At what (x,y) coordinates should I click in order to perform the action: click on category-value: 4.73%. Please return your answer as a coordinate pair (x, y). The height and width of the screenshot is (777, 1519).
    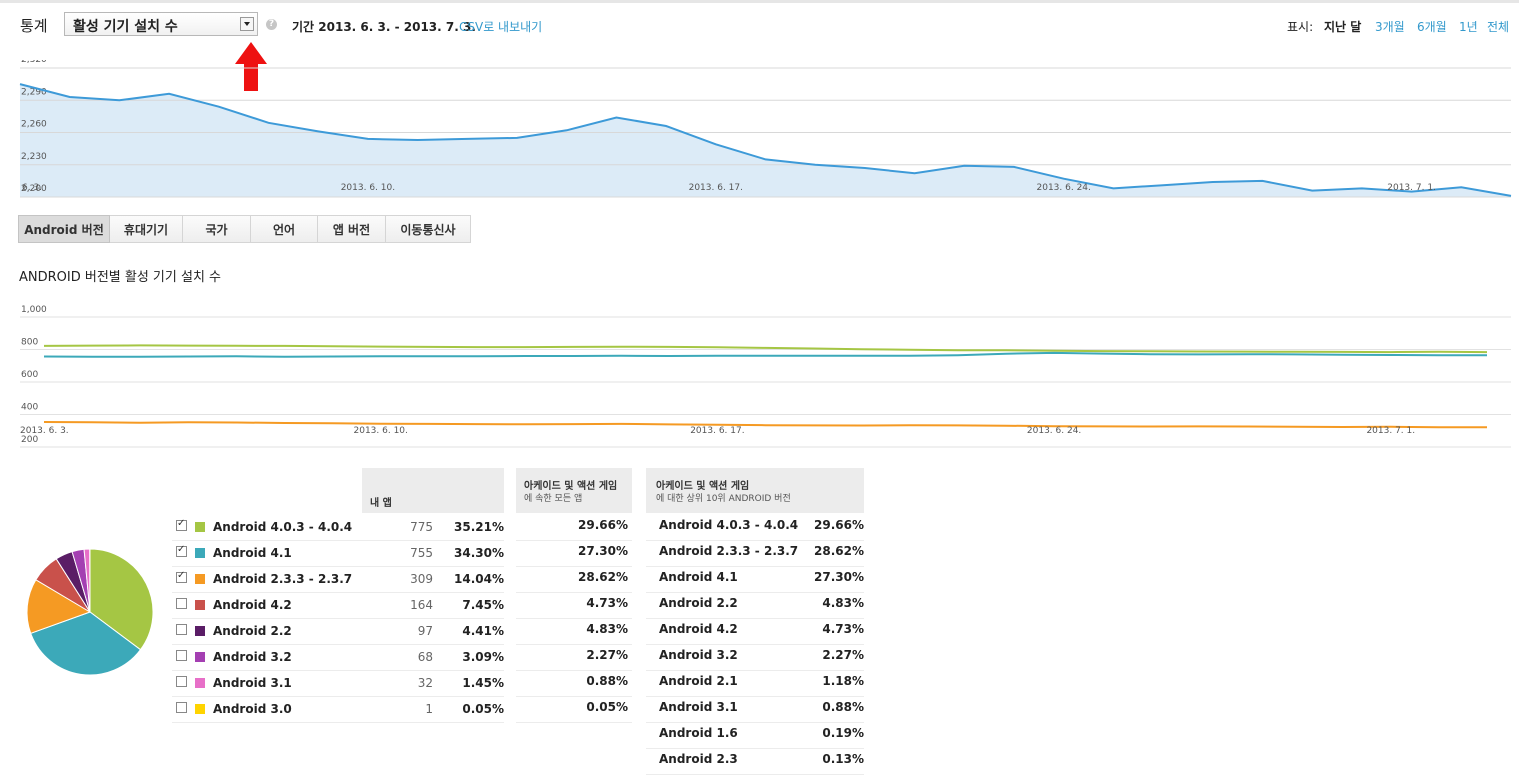
    Looking at the image, I should click on (607, 603).